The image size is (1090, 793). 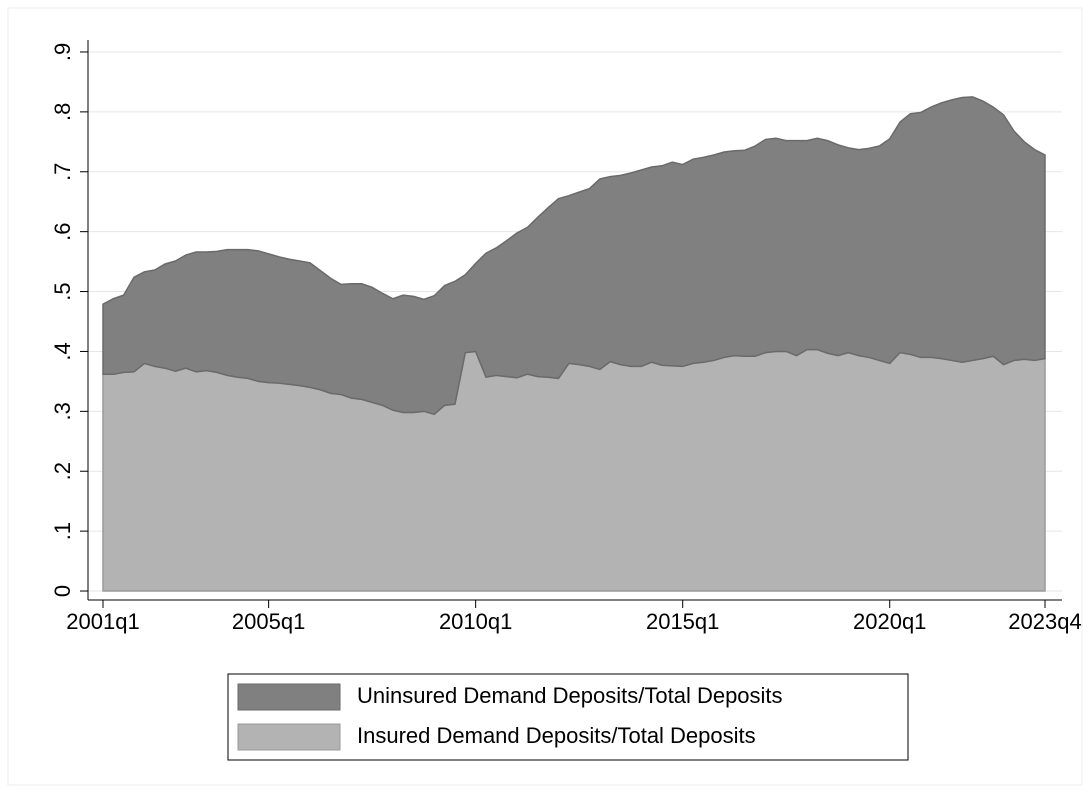 What do you see at coordinates (568, 717) in the screenshot?
I see `legend` at bounding box center [568, 717].